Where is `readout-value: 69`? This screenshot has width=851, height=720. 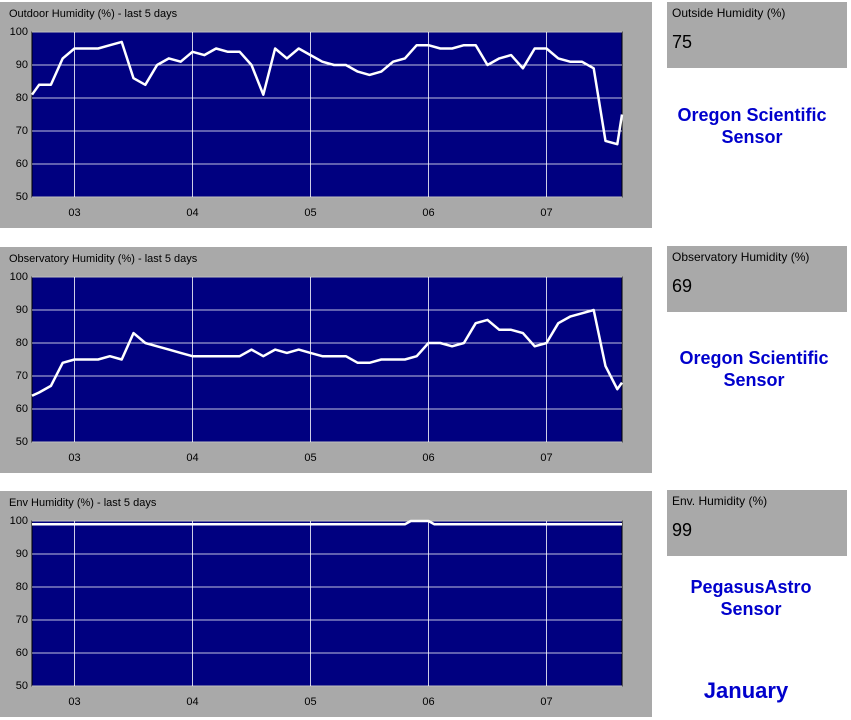 readout-value: 69 is located at coordinates (682, 286).